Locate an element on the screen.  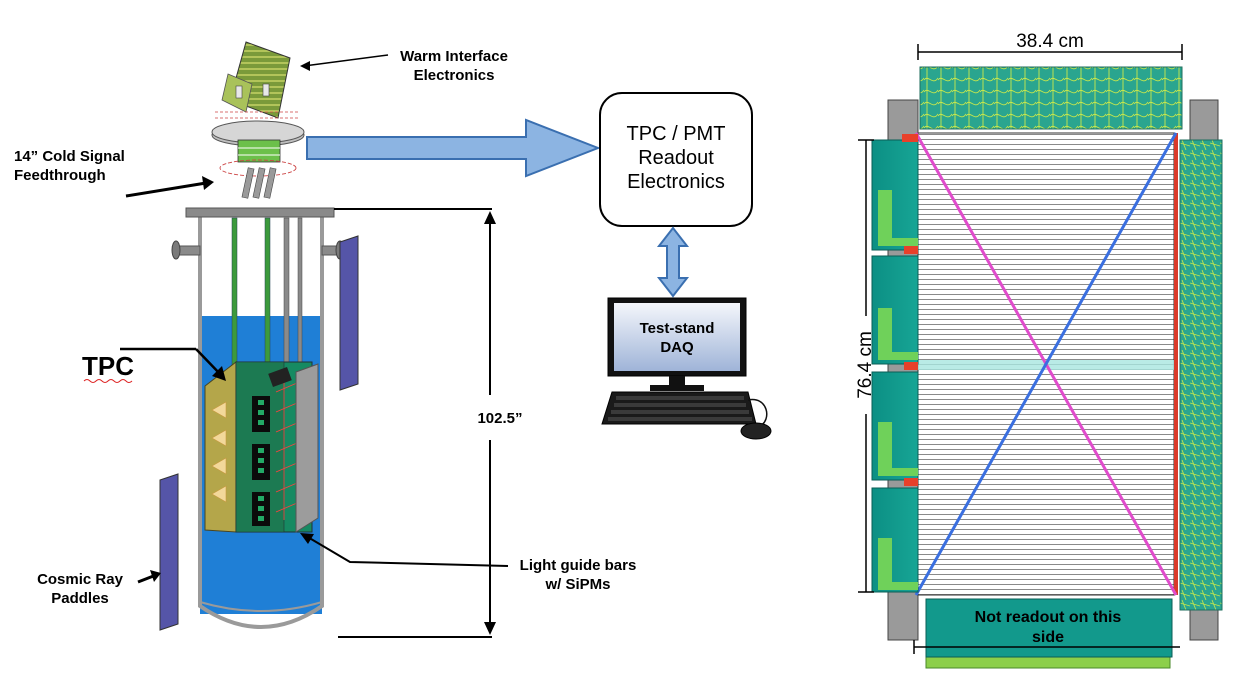
readout-box is located at coordinates (676, 159).